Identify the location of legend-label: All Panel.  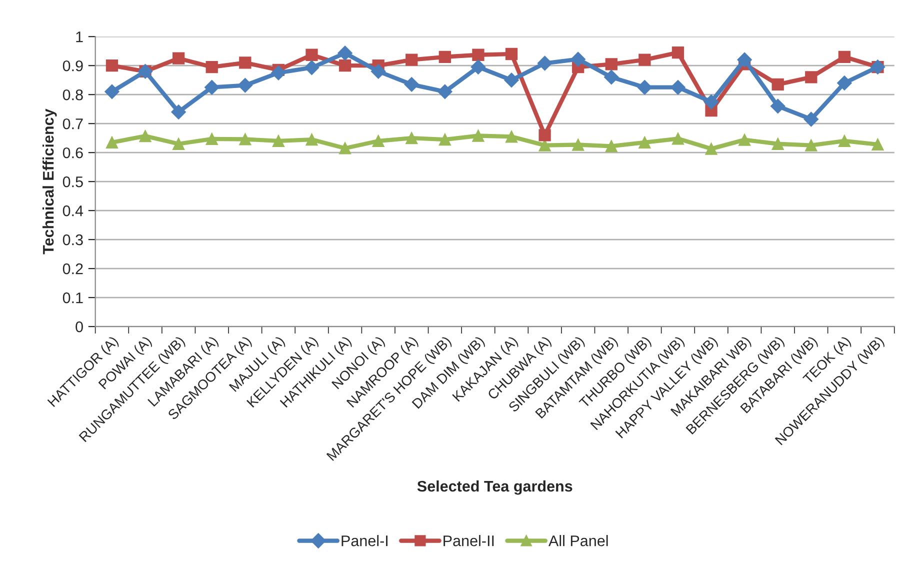
(578, 540).